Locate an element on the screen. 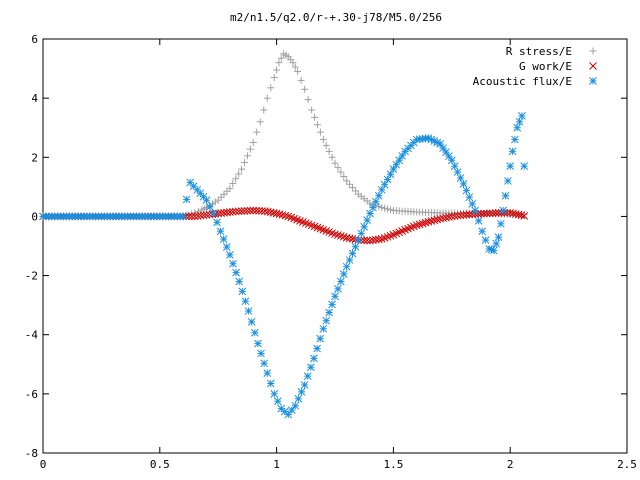  y-tick-label: -8 is located at coordinates (31, 453).